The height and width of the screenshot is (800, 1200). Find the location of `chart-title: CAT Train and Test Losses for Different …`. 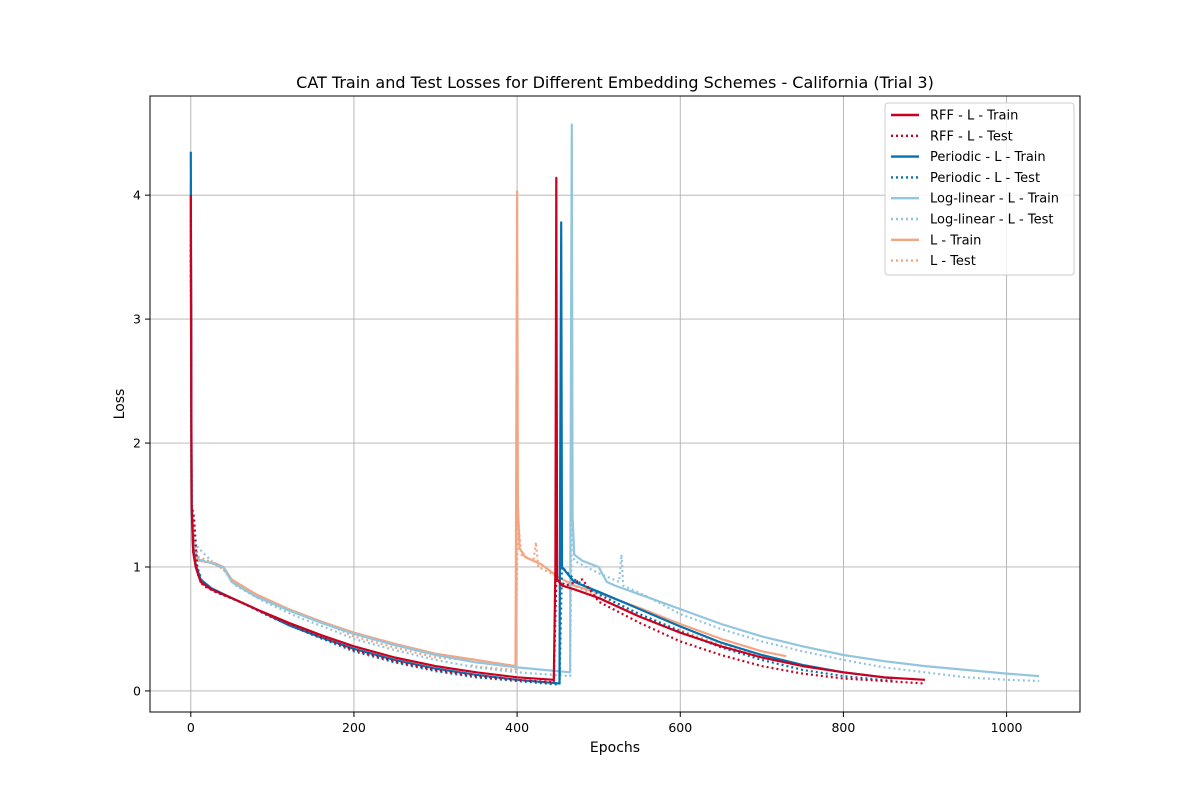

chart-title: CAT Train and Test Losses for Different … is located at coordinates (615, 82).